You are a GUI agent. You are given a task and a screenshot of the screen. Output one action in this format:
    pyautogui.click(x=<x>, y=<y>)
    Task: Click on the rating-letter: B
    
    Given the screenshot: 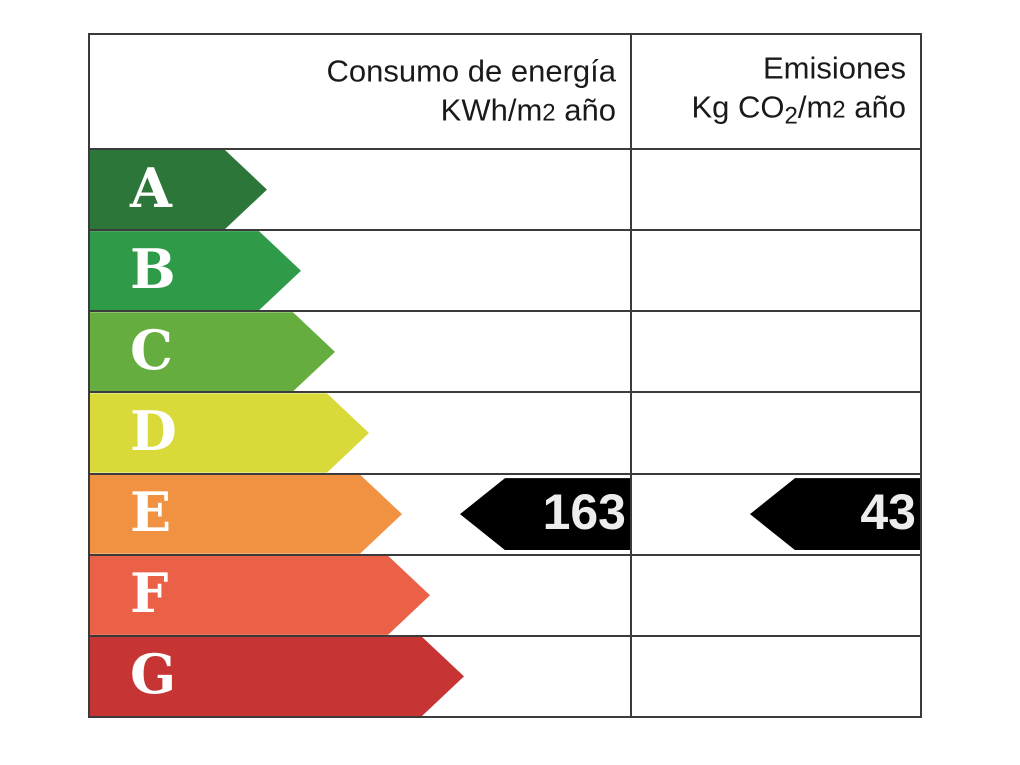 What is the action you would take?
    pyautogui.click(x=153, y=268)
    